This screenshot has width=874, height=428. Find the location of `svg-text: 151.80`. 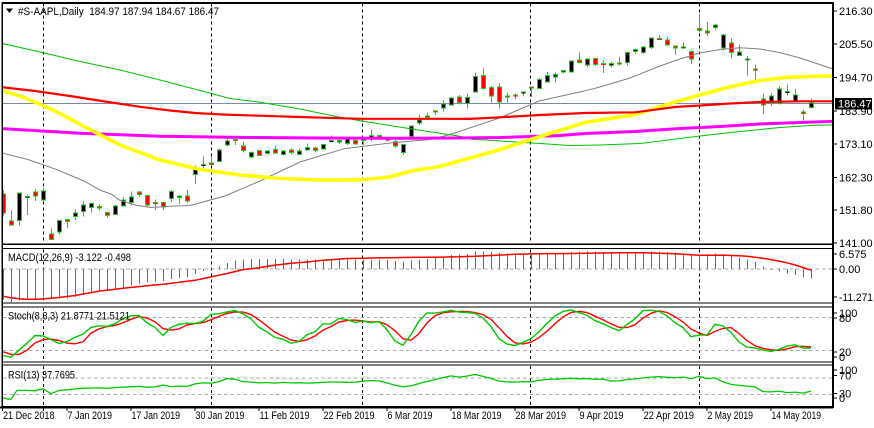

svg-text: 151.80 is located at coordinates (856, 211).